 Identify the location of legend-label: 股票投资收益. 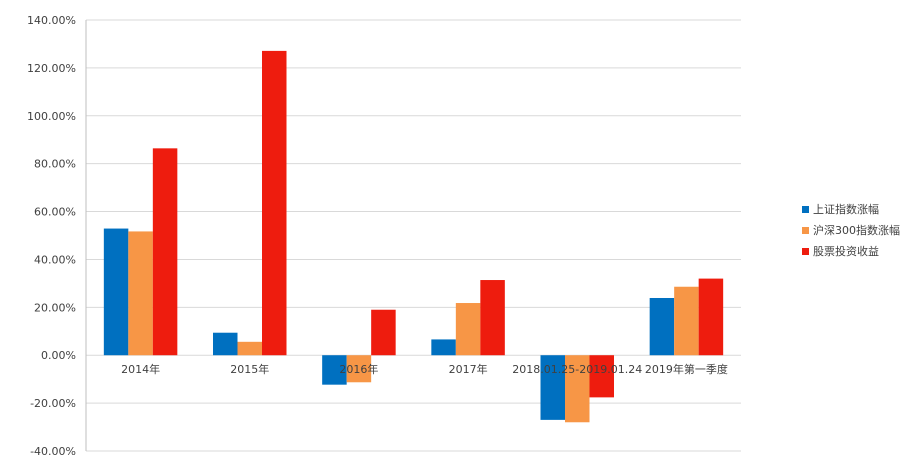
(846, 251).